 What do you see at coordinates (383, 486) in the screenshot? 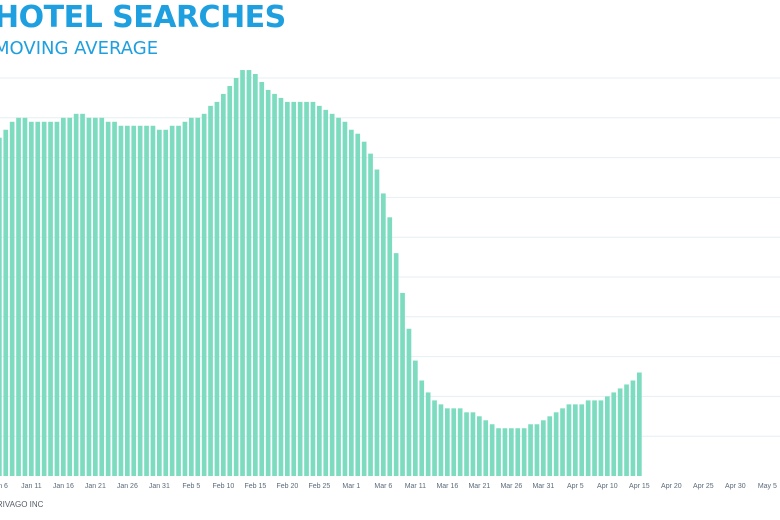
I see `x-tick-label: Mar 6` at bounding box center [383, 486].